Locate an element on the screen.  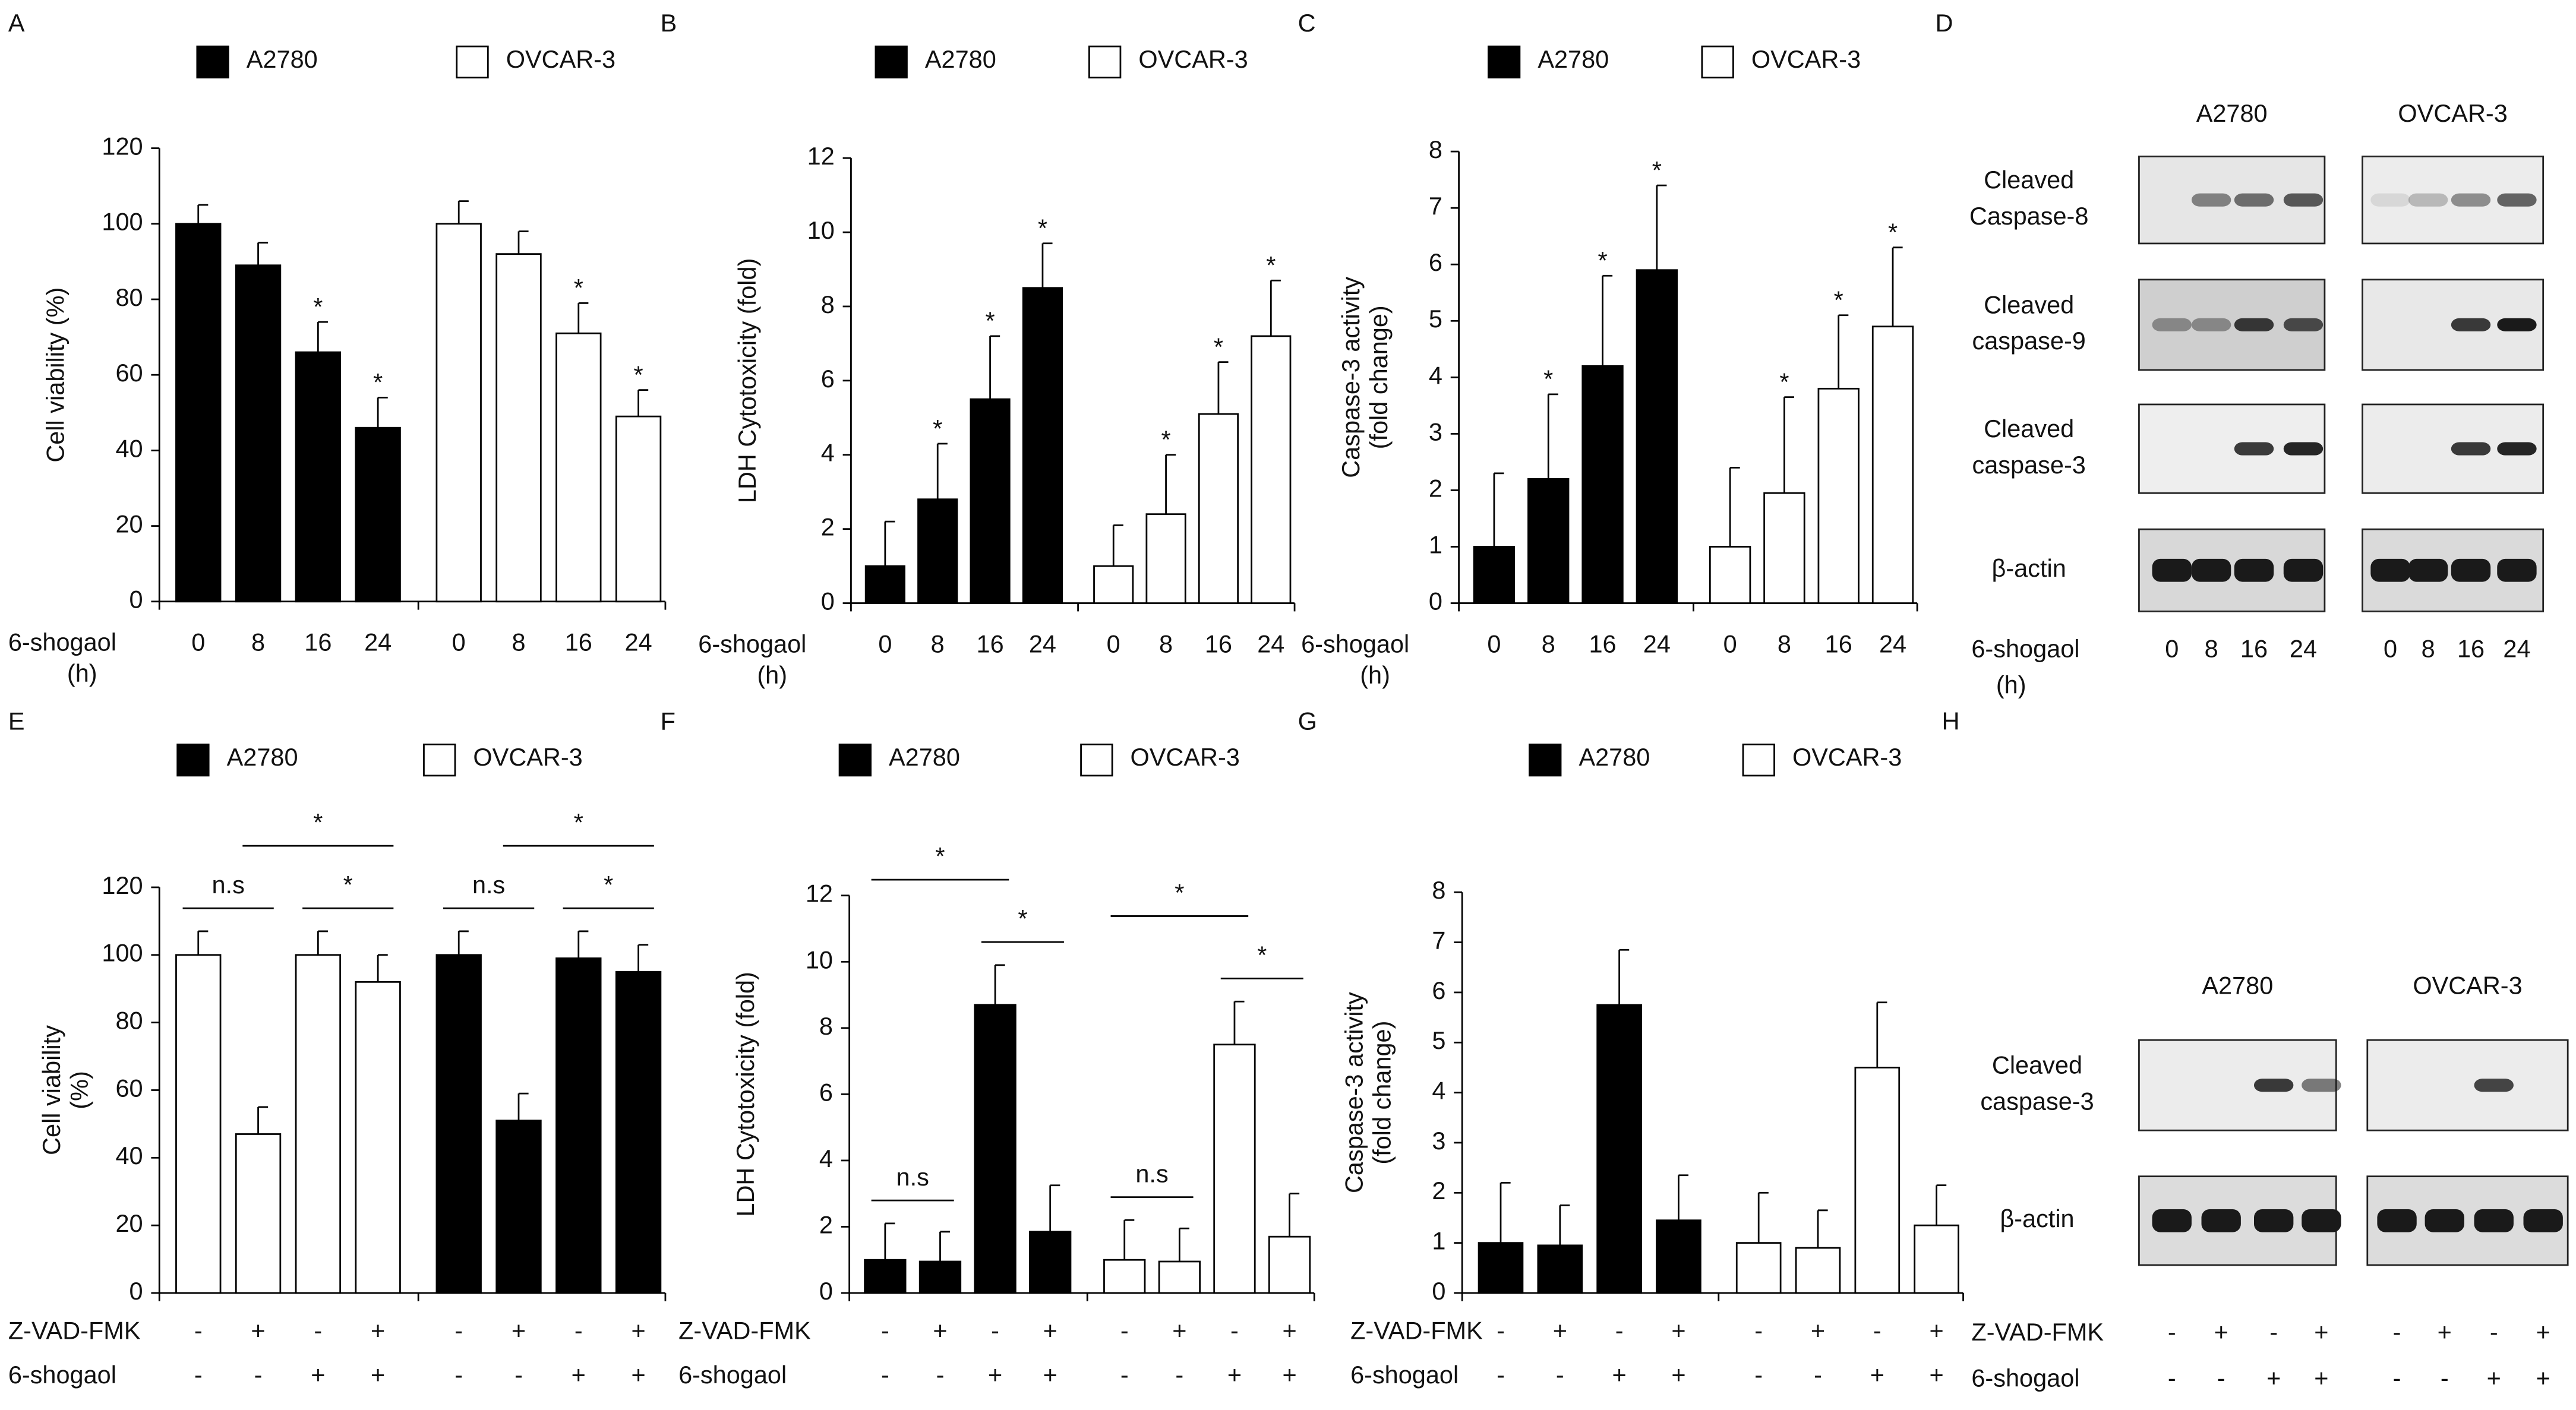
comparison-label: * is located at coordinates (318, 822).